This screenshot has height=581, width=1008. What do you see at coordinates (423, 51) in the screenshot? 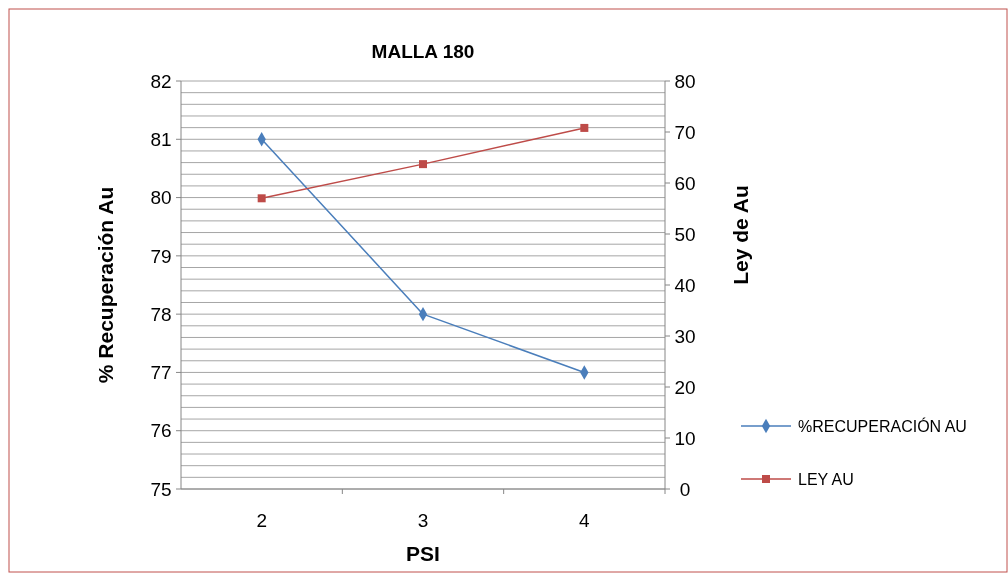
I see `chart-title: MALLA 180` at bounding box center [423, 51].